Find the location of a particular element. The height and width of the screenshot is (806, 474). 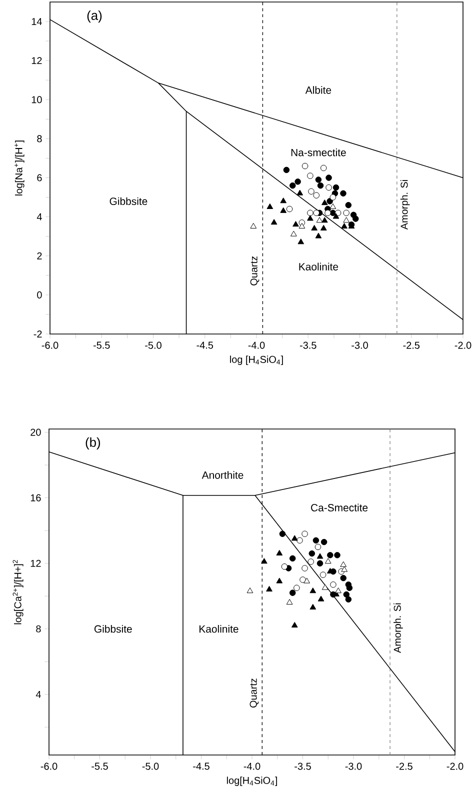

y-tick-label: -2 is located at coordinates (38, 334).